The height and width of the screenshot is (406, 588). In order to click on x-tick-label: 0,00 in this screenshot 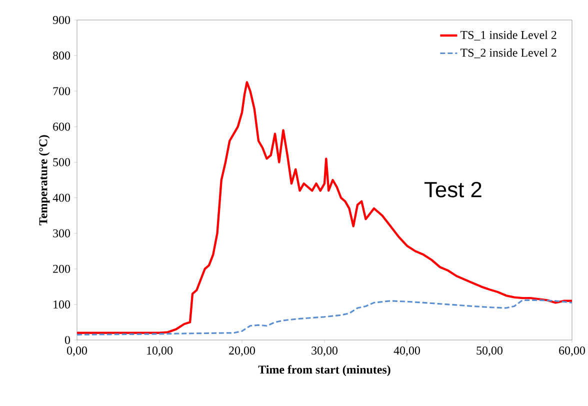, I will do `click(76, 351)`.